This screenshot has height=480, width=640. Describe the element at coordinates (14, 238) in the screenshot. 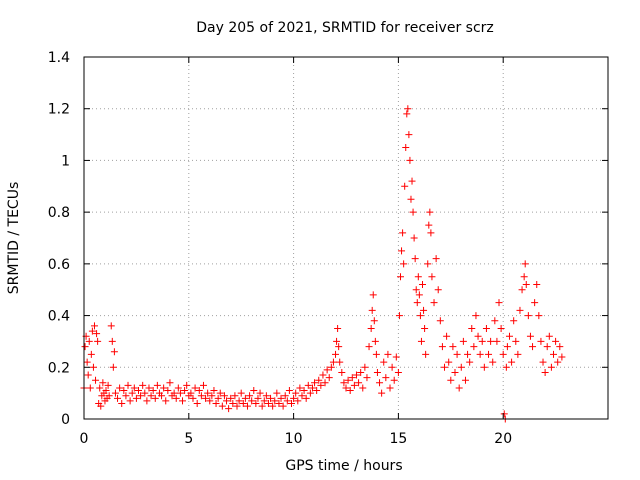

I see `y-axis-label: SRMTID / TECUs` at that location.